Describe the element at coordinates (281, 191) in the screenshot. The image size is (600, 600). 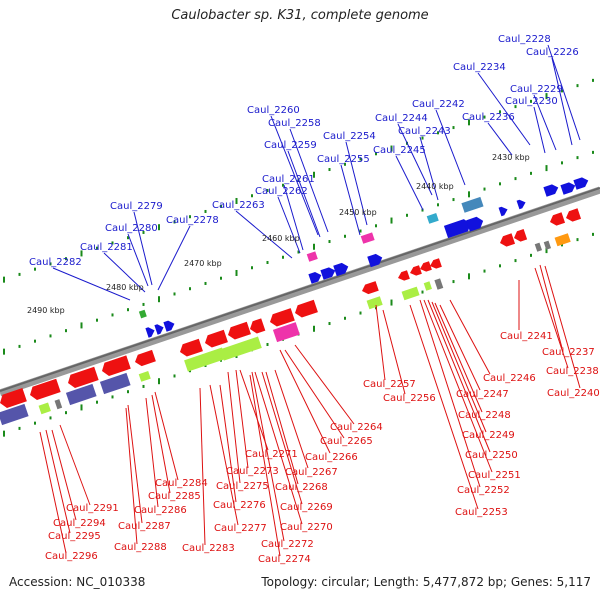
I see `gene-label: Caul_2262` at that location.